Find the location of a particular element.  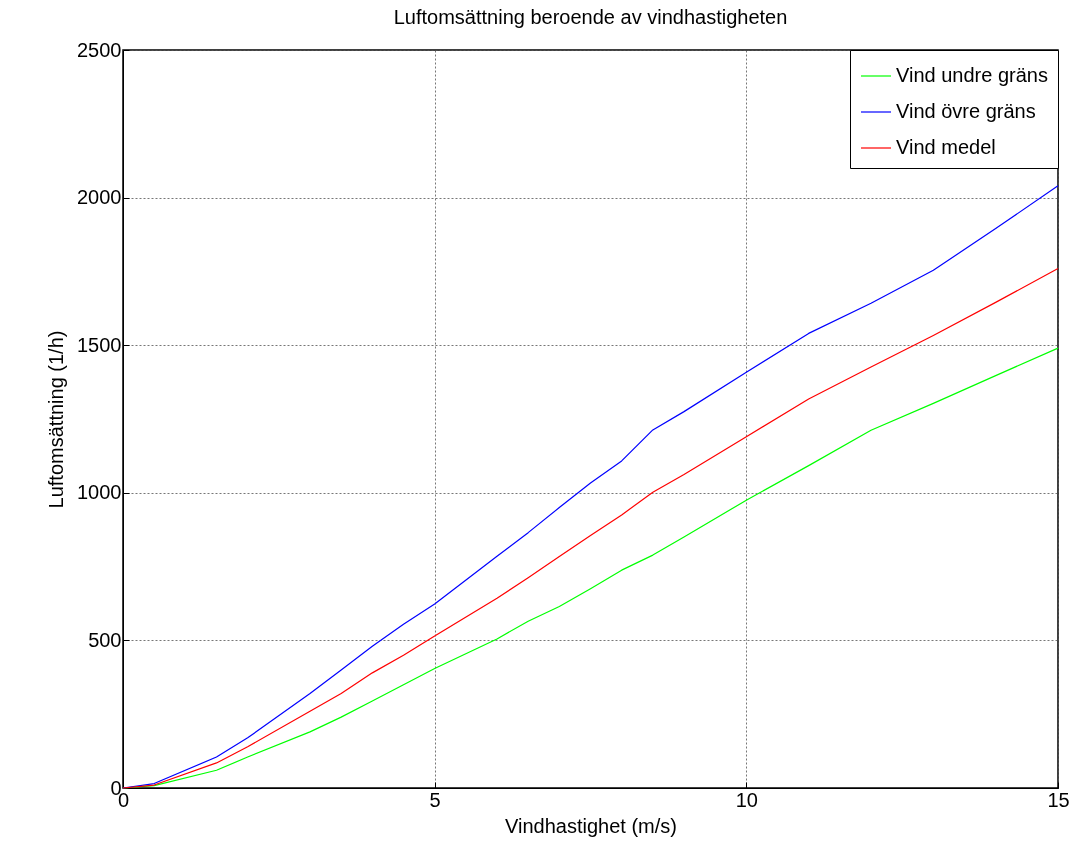

legend-label: Vind övre gräns is located at coordinates (966, 111).